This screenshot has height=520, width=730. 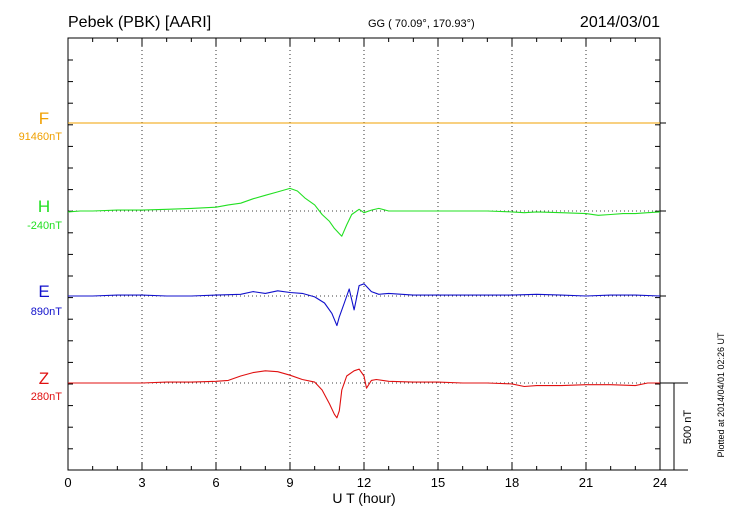 What do you see at coordinates (660, 482) in the screenshot?
I see `x-tick-label-24: 24` at bounding box center [660, 482].